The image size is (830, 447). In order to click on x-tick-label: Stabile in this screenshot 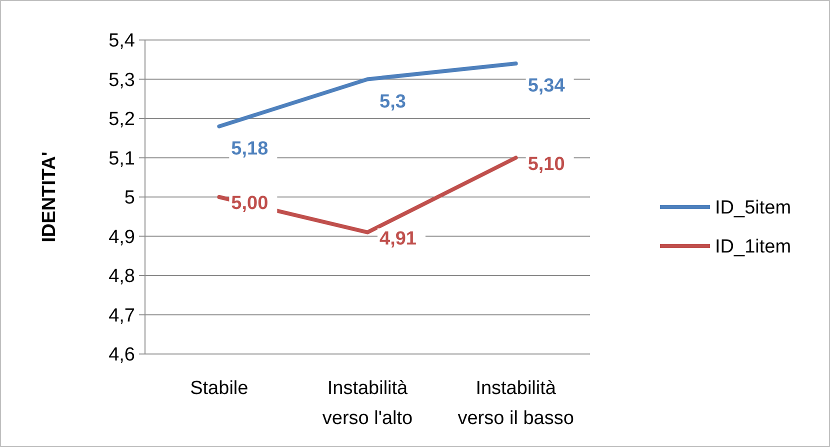, I will do `click(219, 388)`.